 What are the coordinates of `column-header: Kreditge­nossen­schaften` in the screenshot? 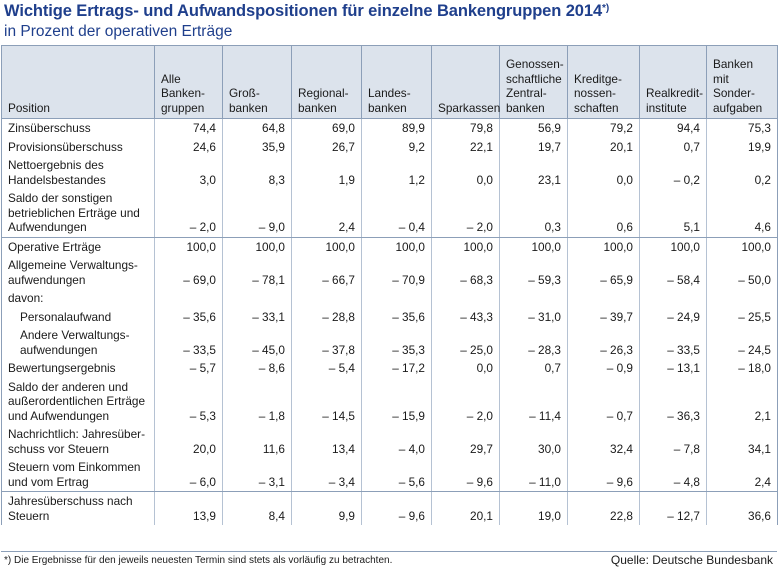 It's located at (603, 82).